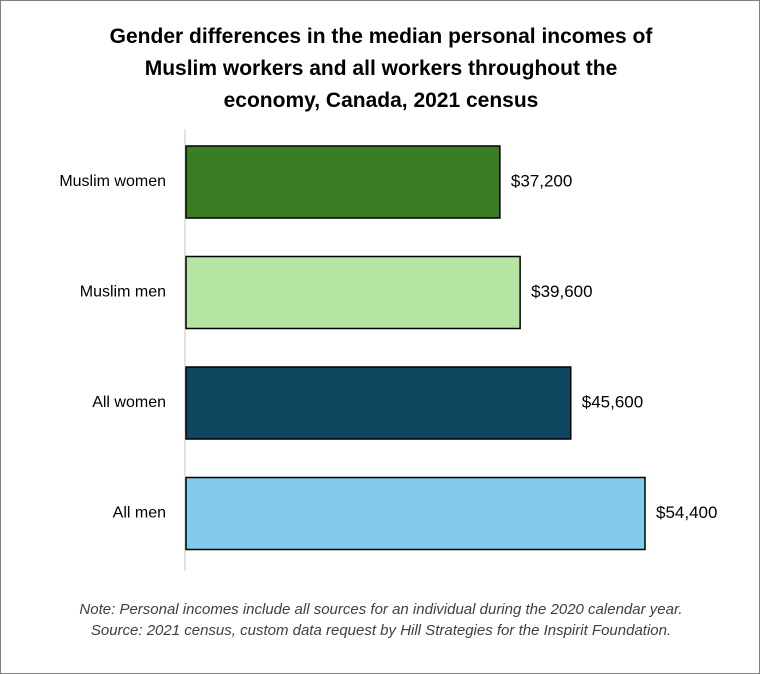  Describe the element at coordinates (381, 100) in the screenshot. I see `chart-title-line-3: economy, Canada, 2021 census` at that location.